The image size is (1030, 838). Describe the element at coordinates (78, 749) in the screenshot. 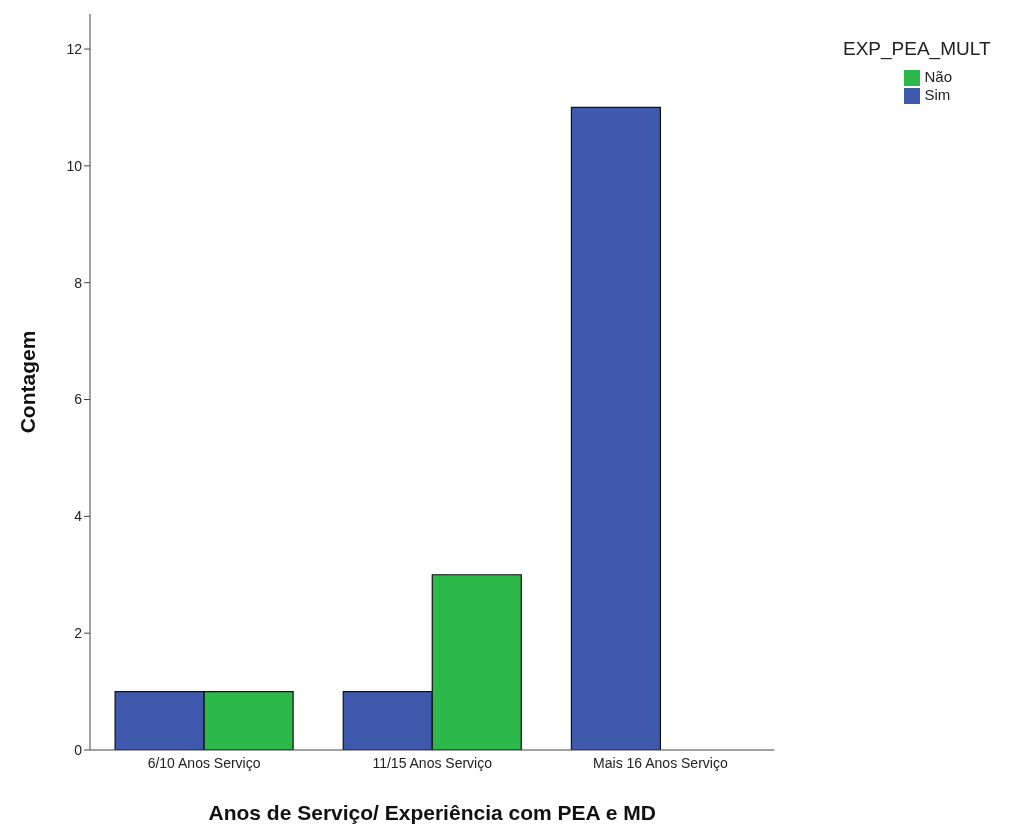

I see `y-tick-label: 0` at that location.